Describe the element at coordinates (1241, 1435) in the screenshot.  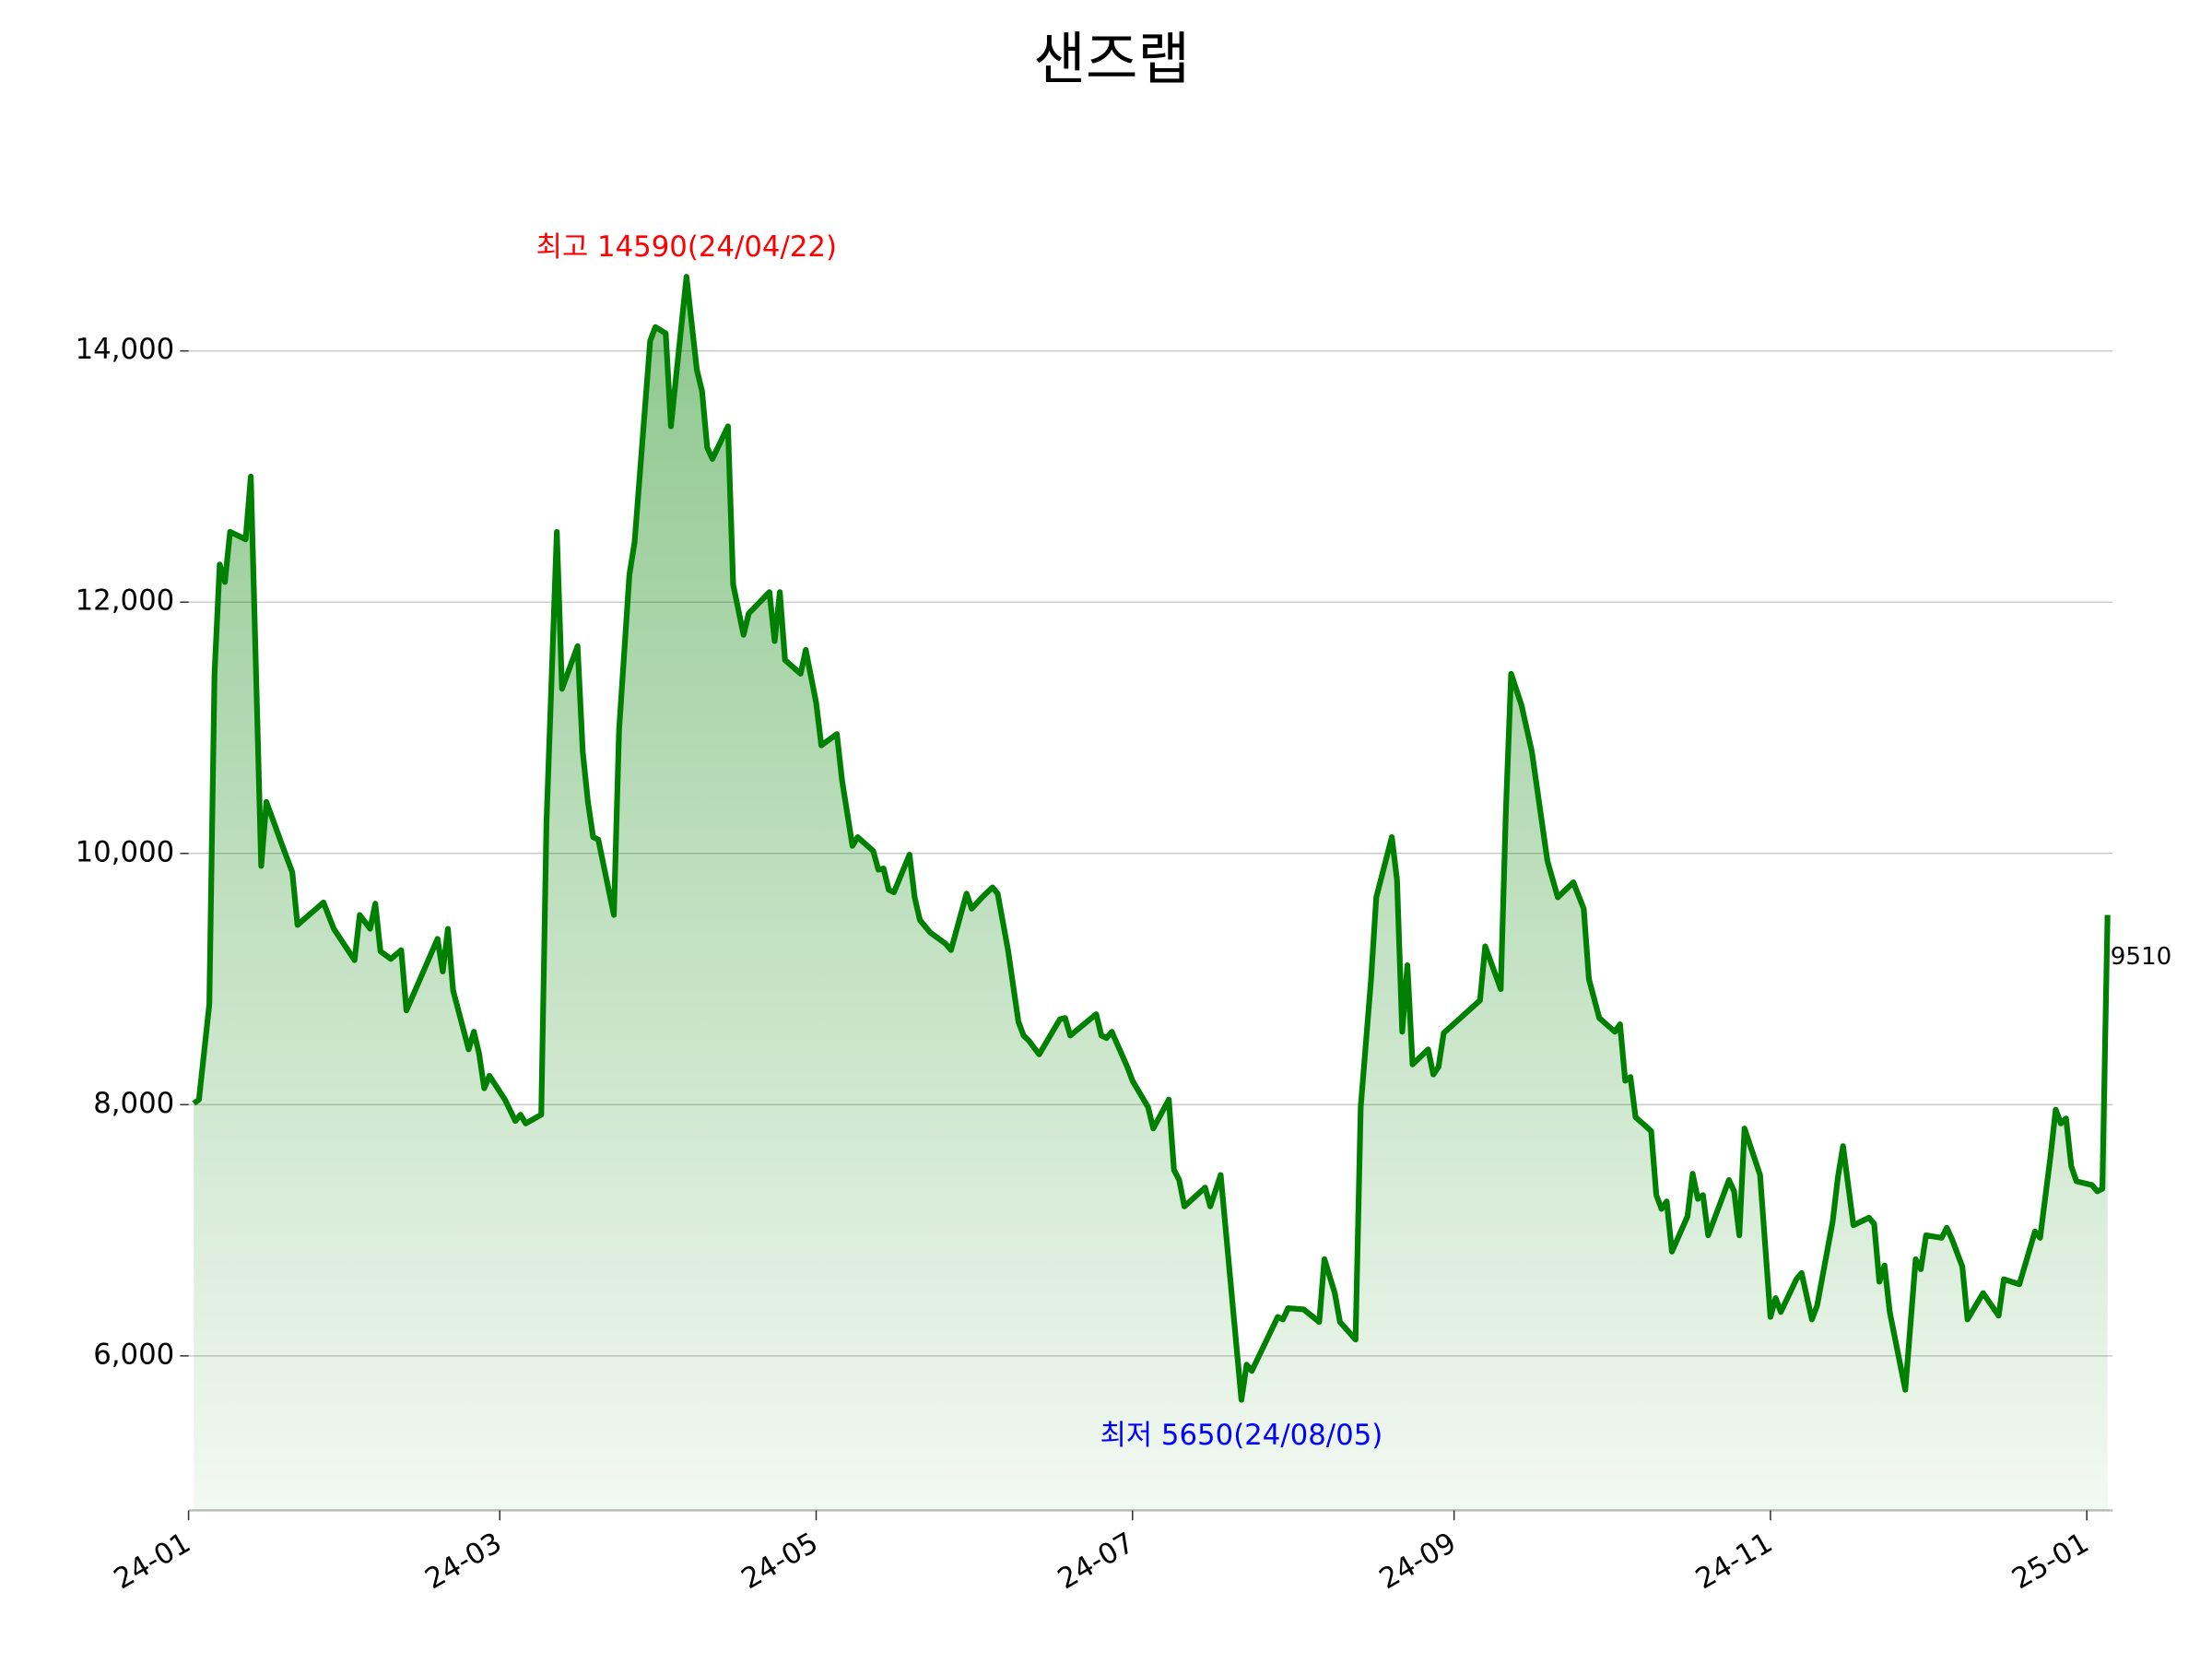
I see `annotation: 최저 5650(24/08/05)` at that location.